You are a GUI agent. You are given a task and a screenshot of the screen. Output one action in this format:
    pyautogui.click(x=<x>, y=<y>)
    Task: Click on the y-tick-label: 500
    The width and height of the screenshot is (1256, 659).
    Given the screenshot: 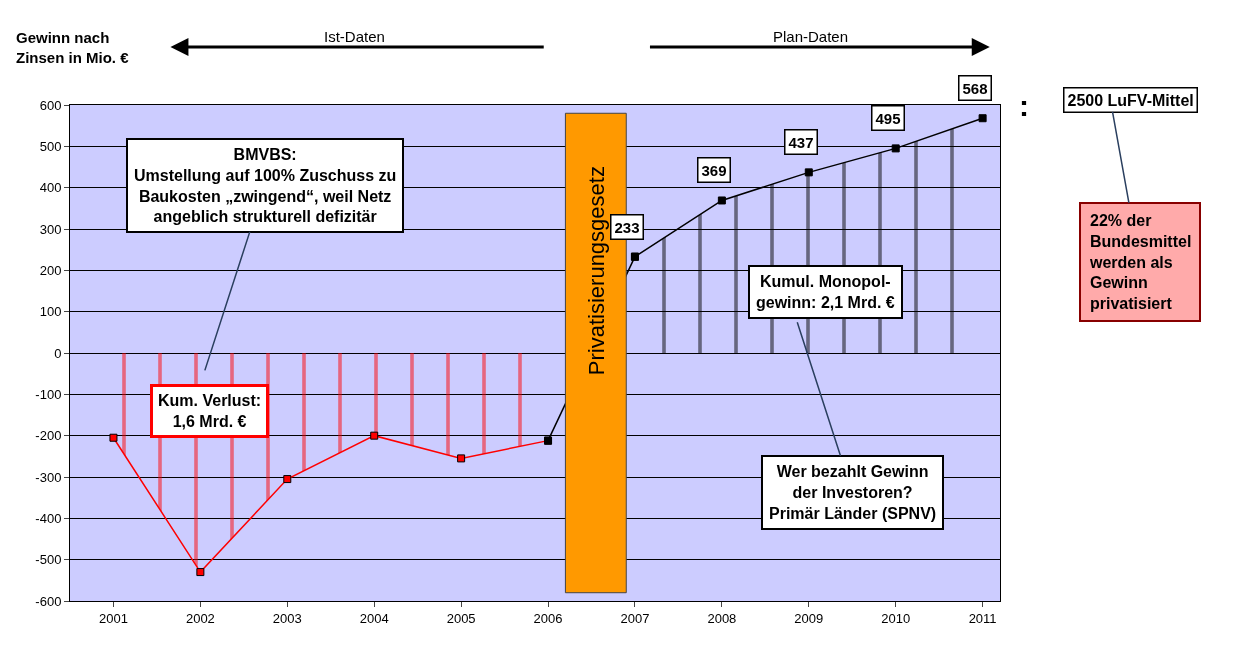 What is the action you would take?
    pyautogui.click(x=50, y=146)
    